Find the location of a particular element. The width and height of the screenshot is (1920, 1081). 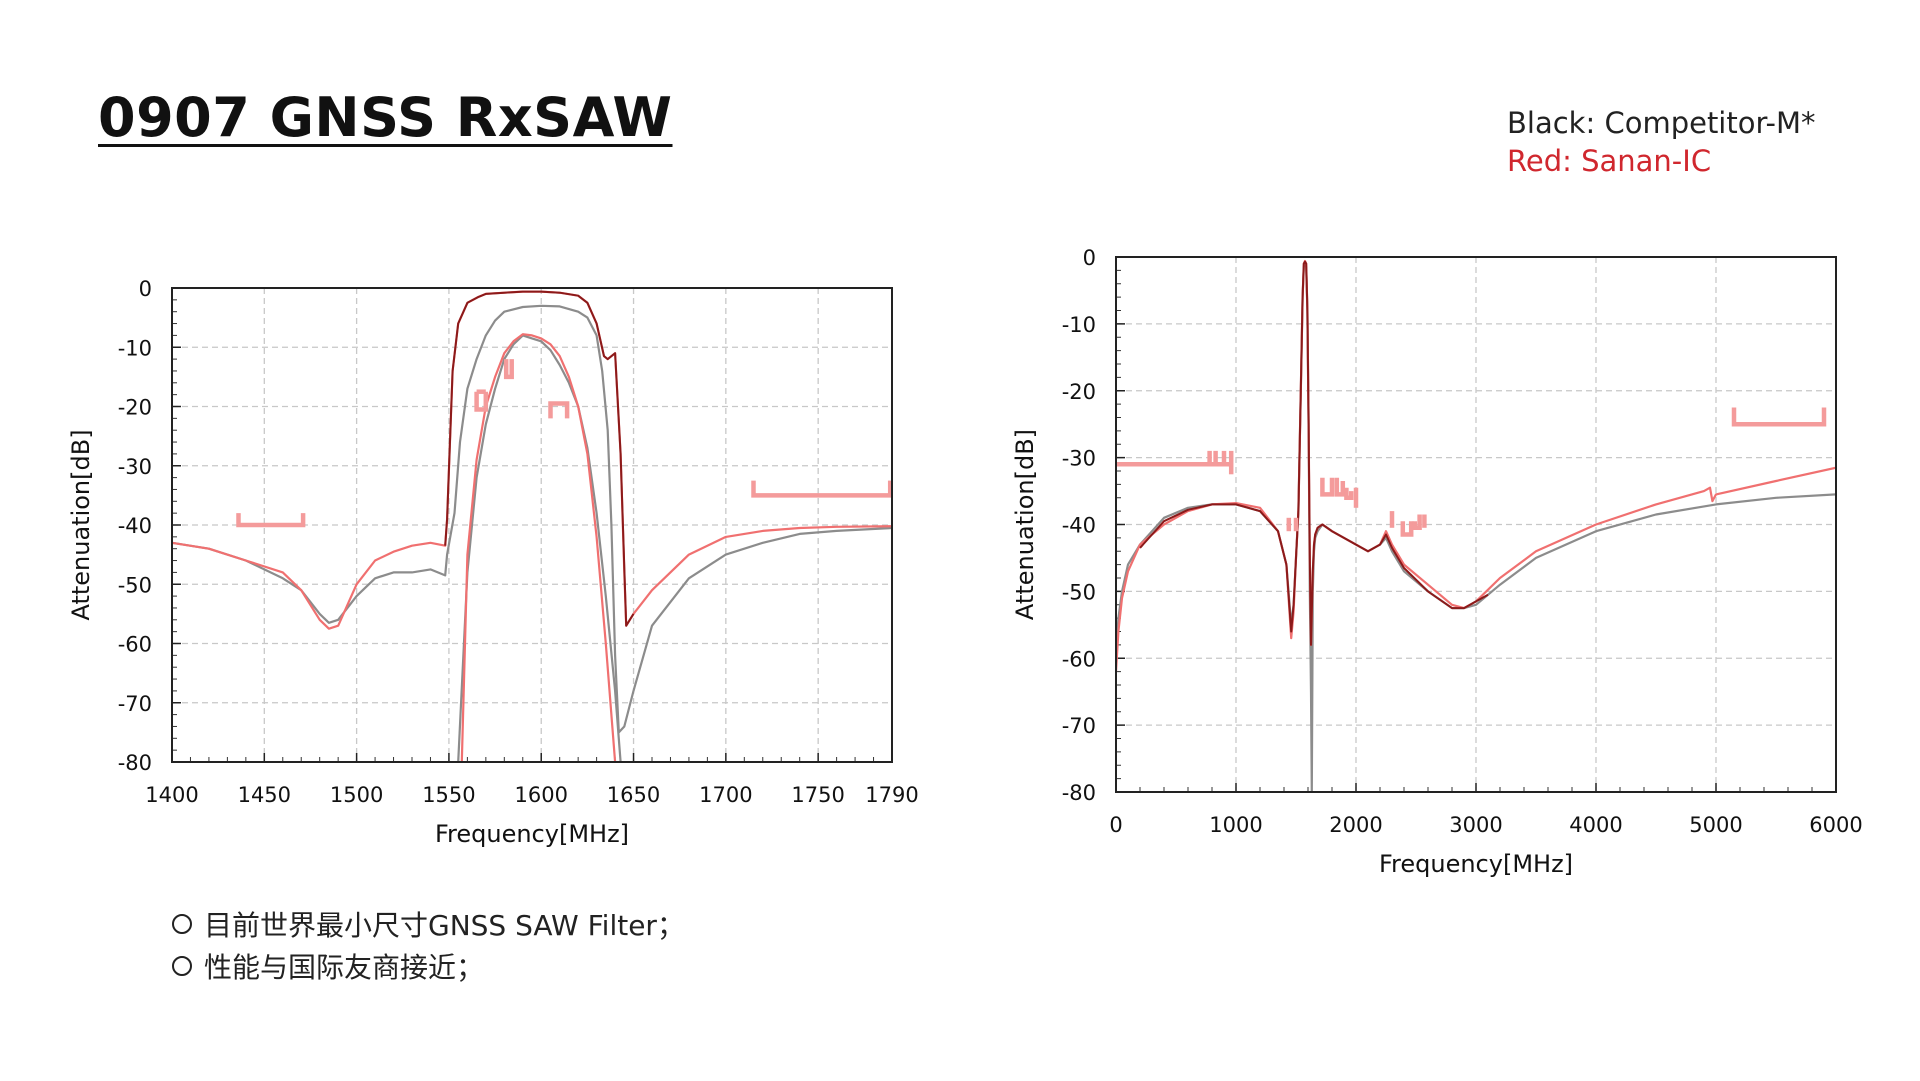

legend-competitor: Black: Competitor-M* is located at coordinates (1661, 123).